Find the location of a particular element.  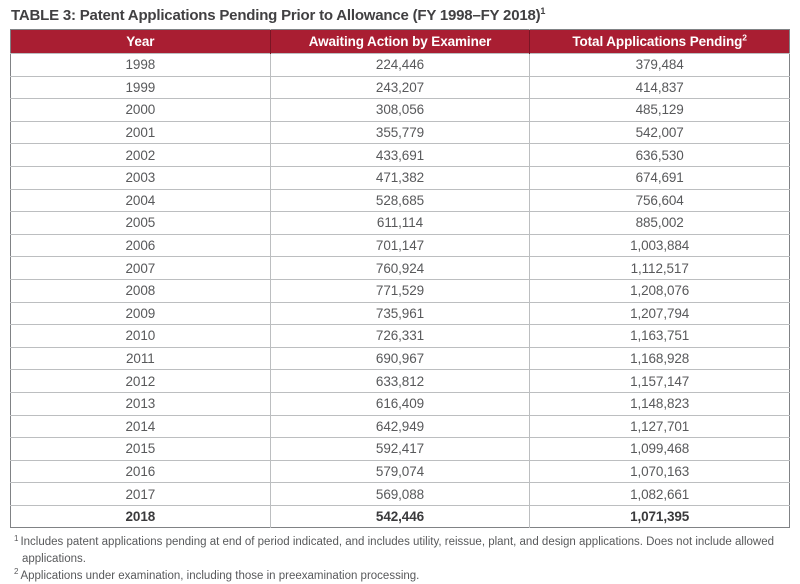

awaiting-cell: 633,812 is located at coordinates (400, 381).